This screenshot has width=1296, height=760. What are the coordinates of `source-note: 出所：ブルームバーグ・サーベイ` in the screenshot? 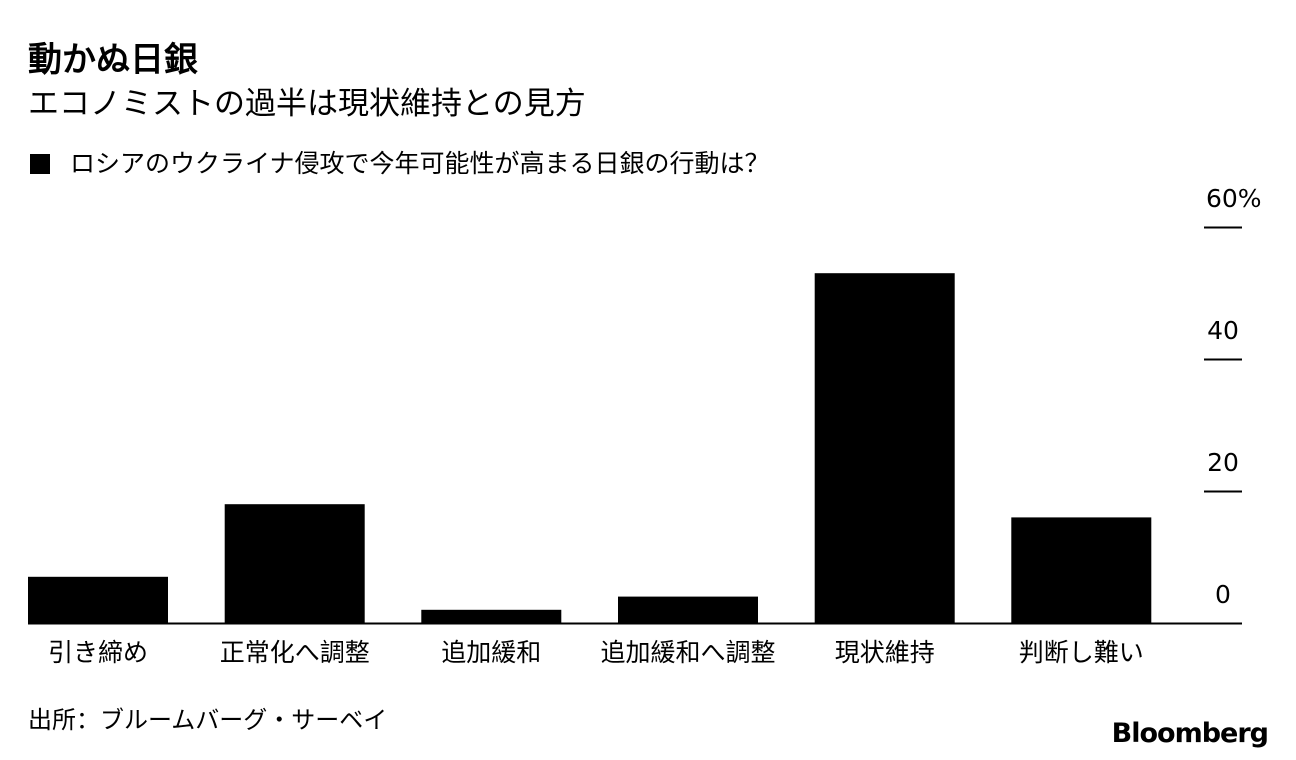 It's located at (208, 720).